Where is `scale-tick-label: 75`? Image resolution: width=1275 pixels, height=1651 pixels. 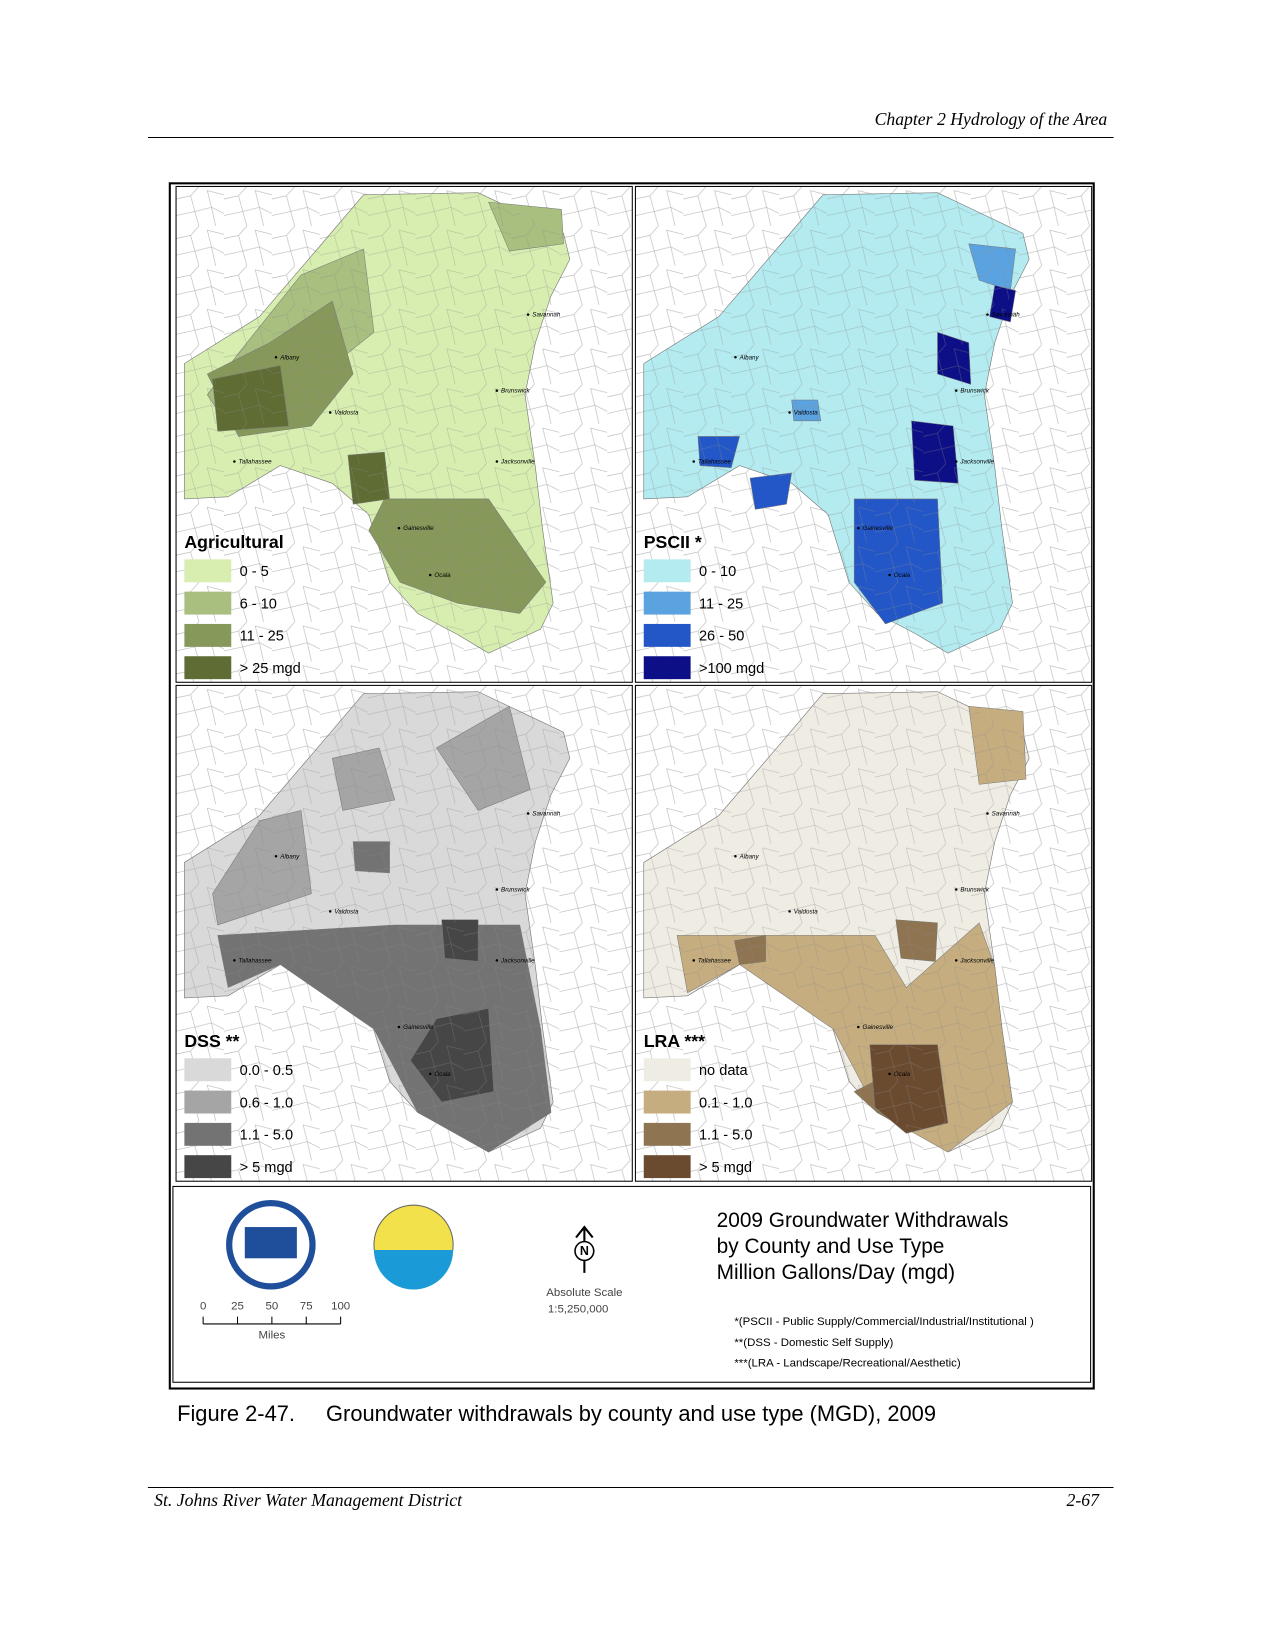 scale-tick-label: 75 is located at coordinates (306, 1306).